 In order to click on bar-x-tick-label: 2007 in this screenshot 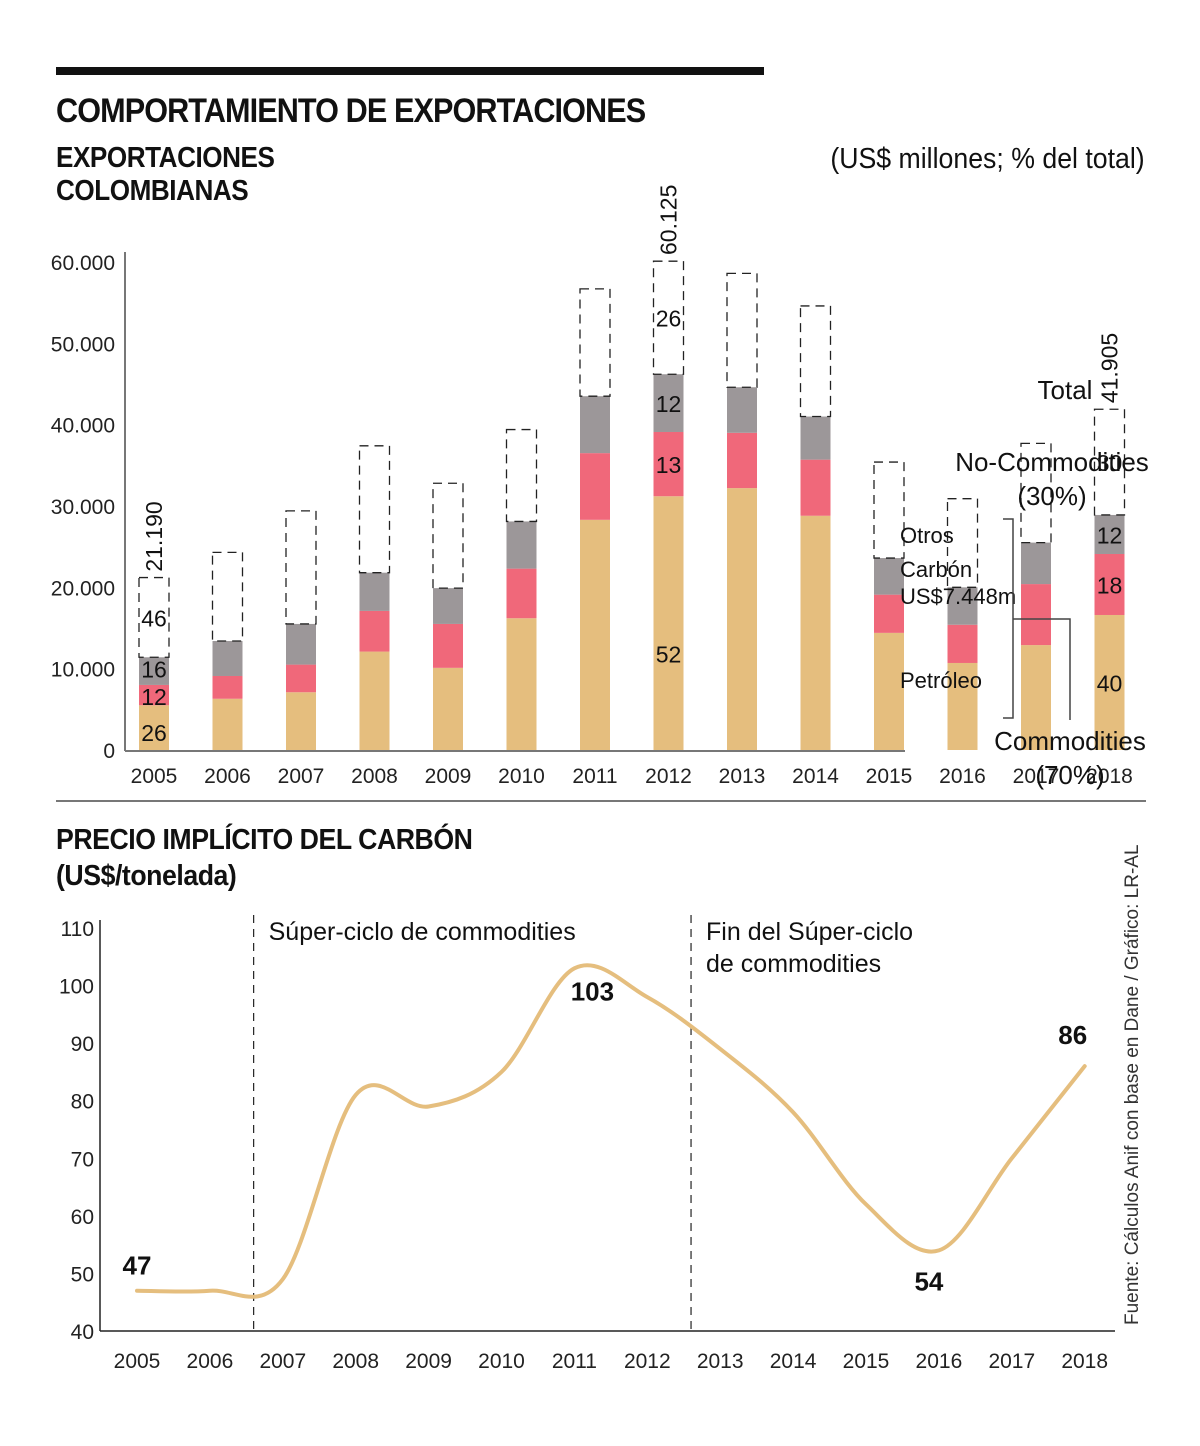, I will do `click(301, 776)`.